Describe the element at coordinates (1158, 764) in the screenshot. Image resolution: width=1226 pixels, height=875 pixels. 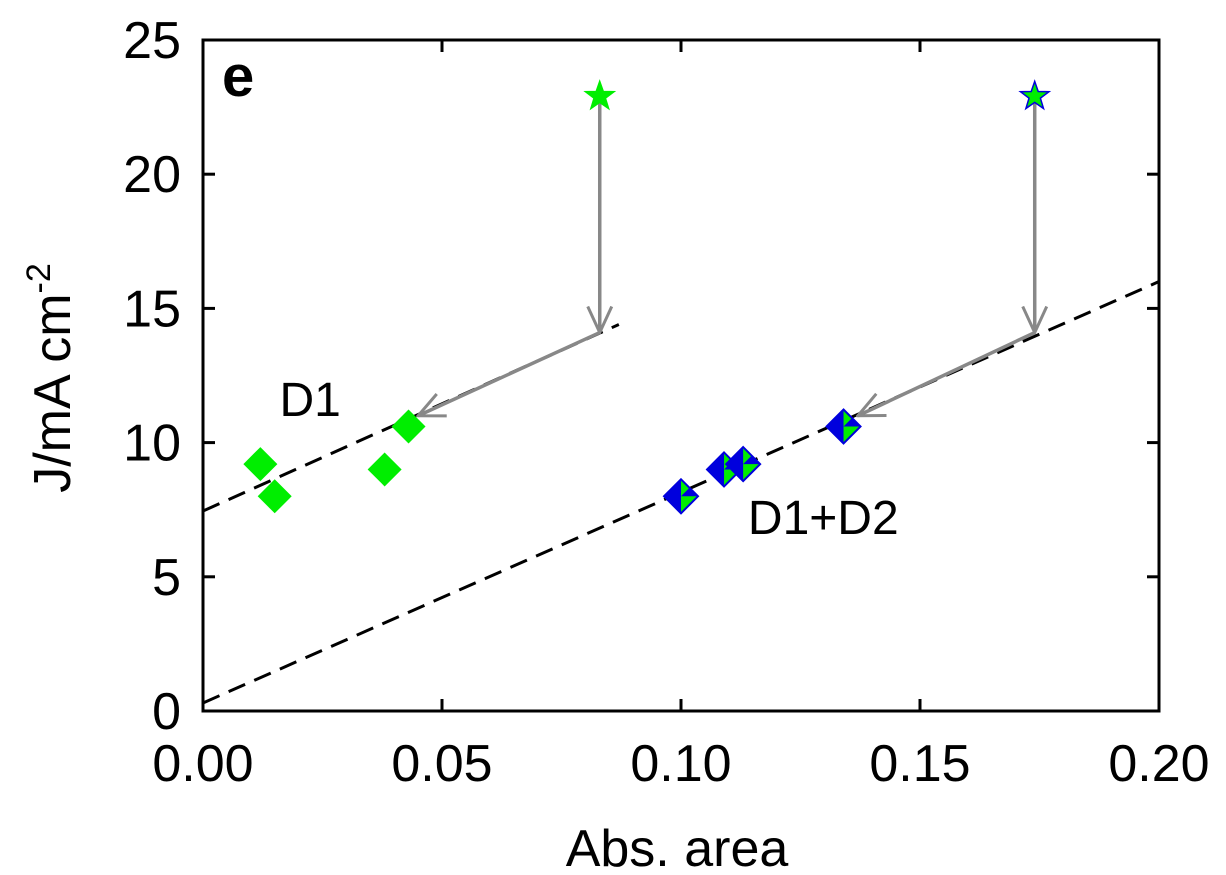
I see `x-tick-label: 0.20` at that location.